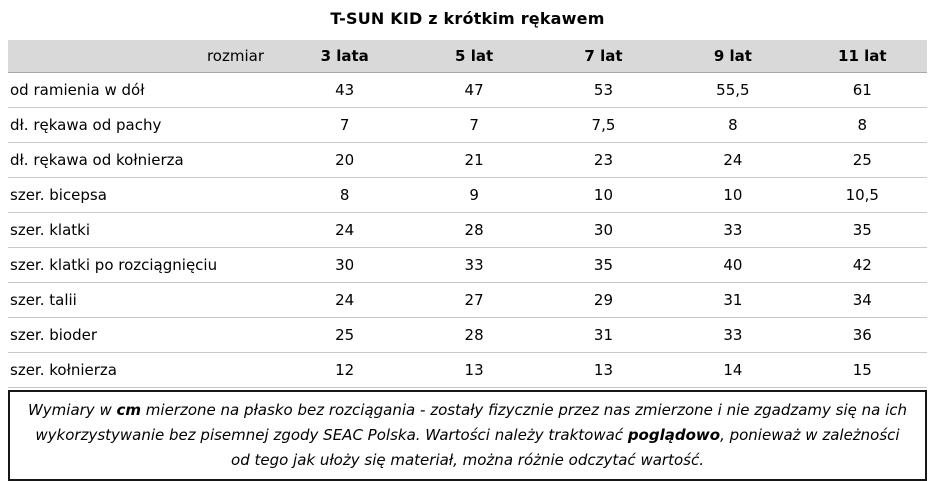 This screenshot has width=935, height=481. What do you see at coordinates (144, 265) in the screenshot?
I see `row-label: szer. klatki po rozciągnięciu` at bounding box center [144, 265].